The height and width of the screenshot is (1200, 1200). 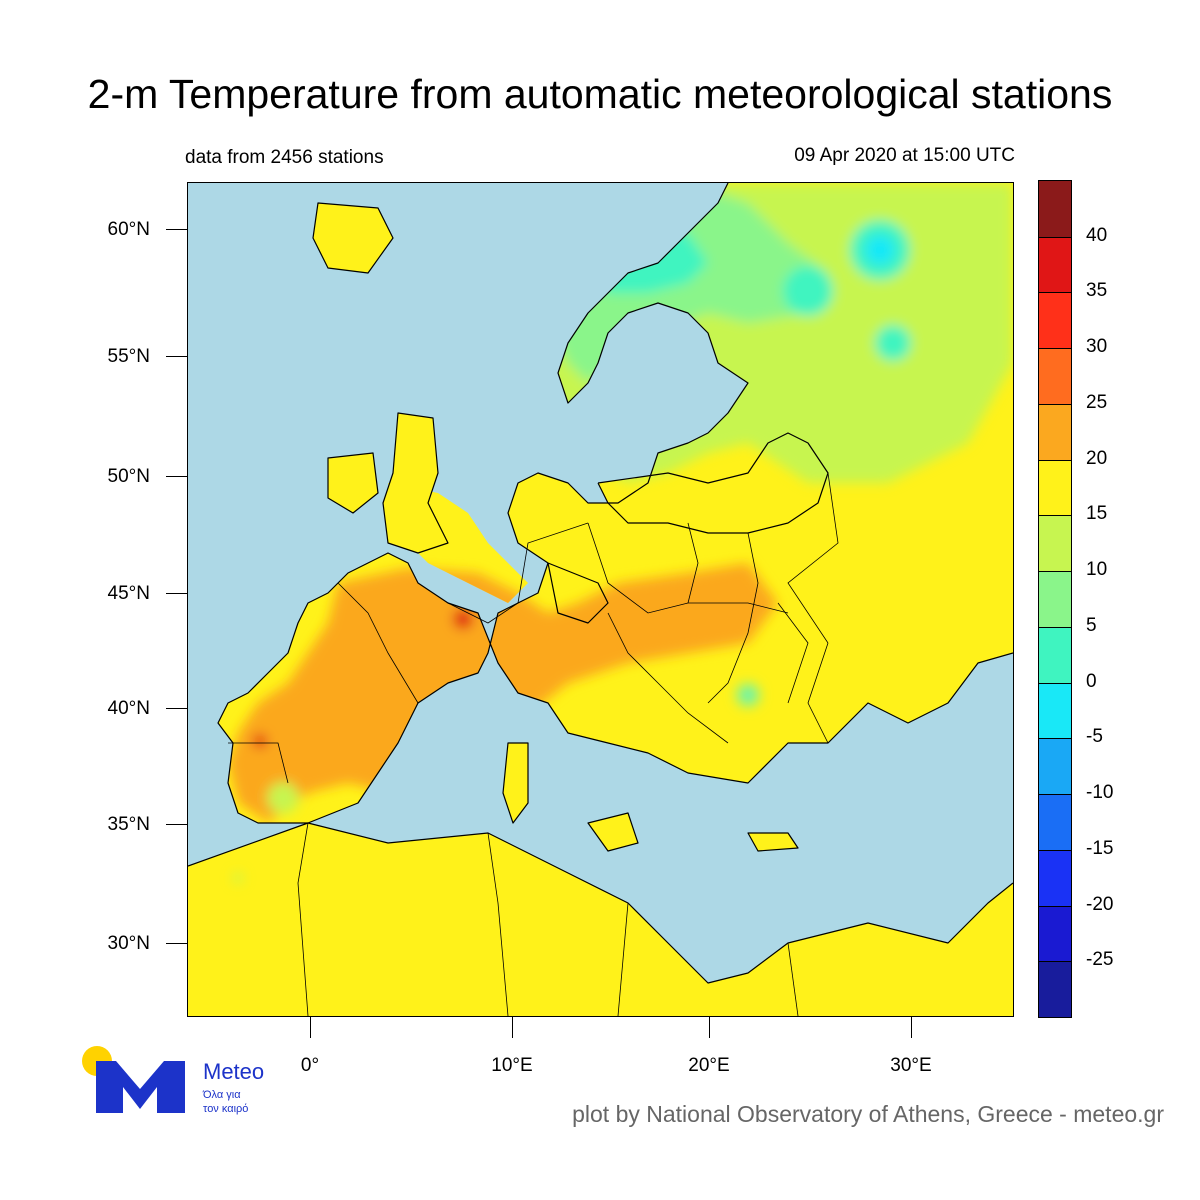 I want to click on meteo-logo-icon, so click(x=133, y=1079).